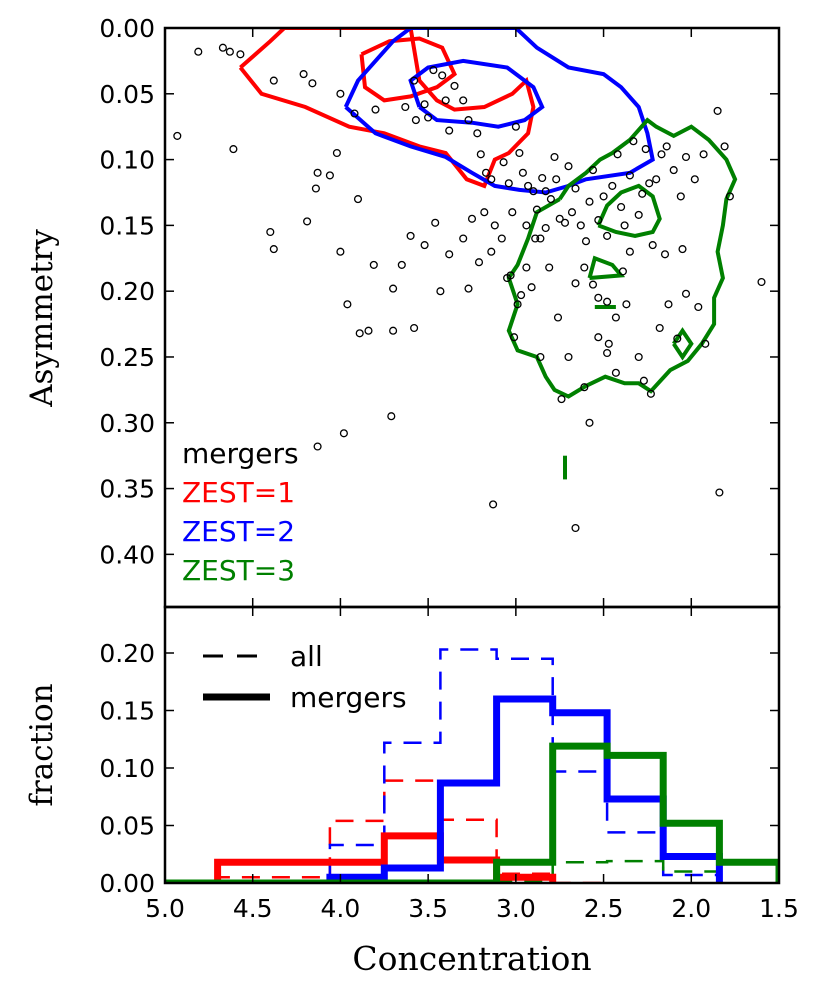 This screenshot has width=830, height=996. What do you see at coordinates (341, 908) in the screenshot?
I see `x-tick-label: 4.0` at bounding box center [341, 908].